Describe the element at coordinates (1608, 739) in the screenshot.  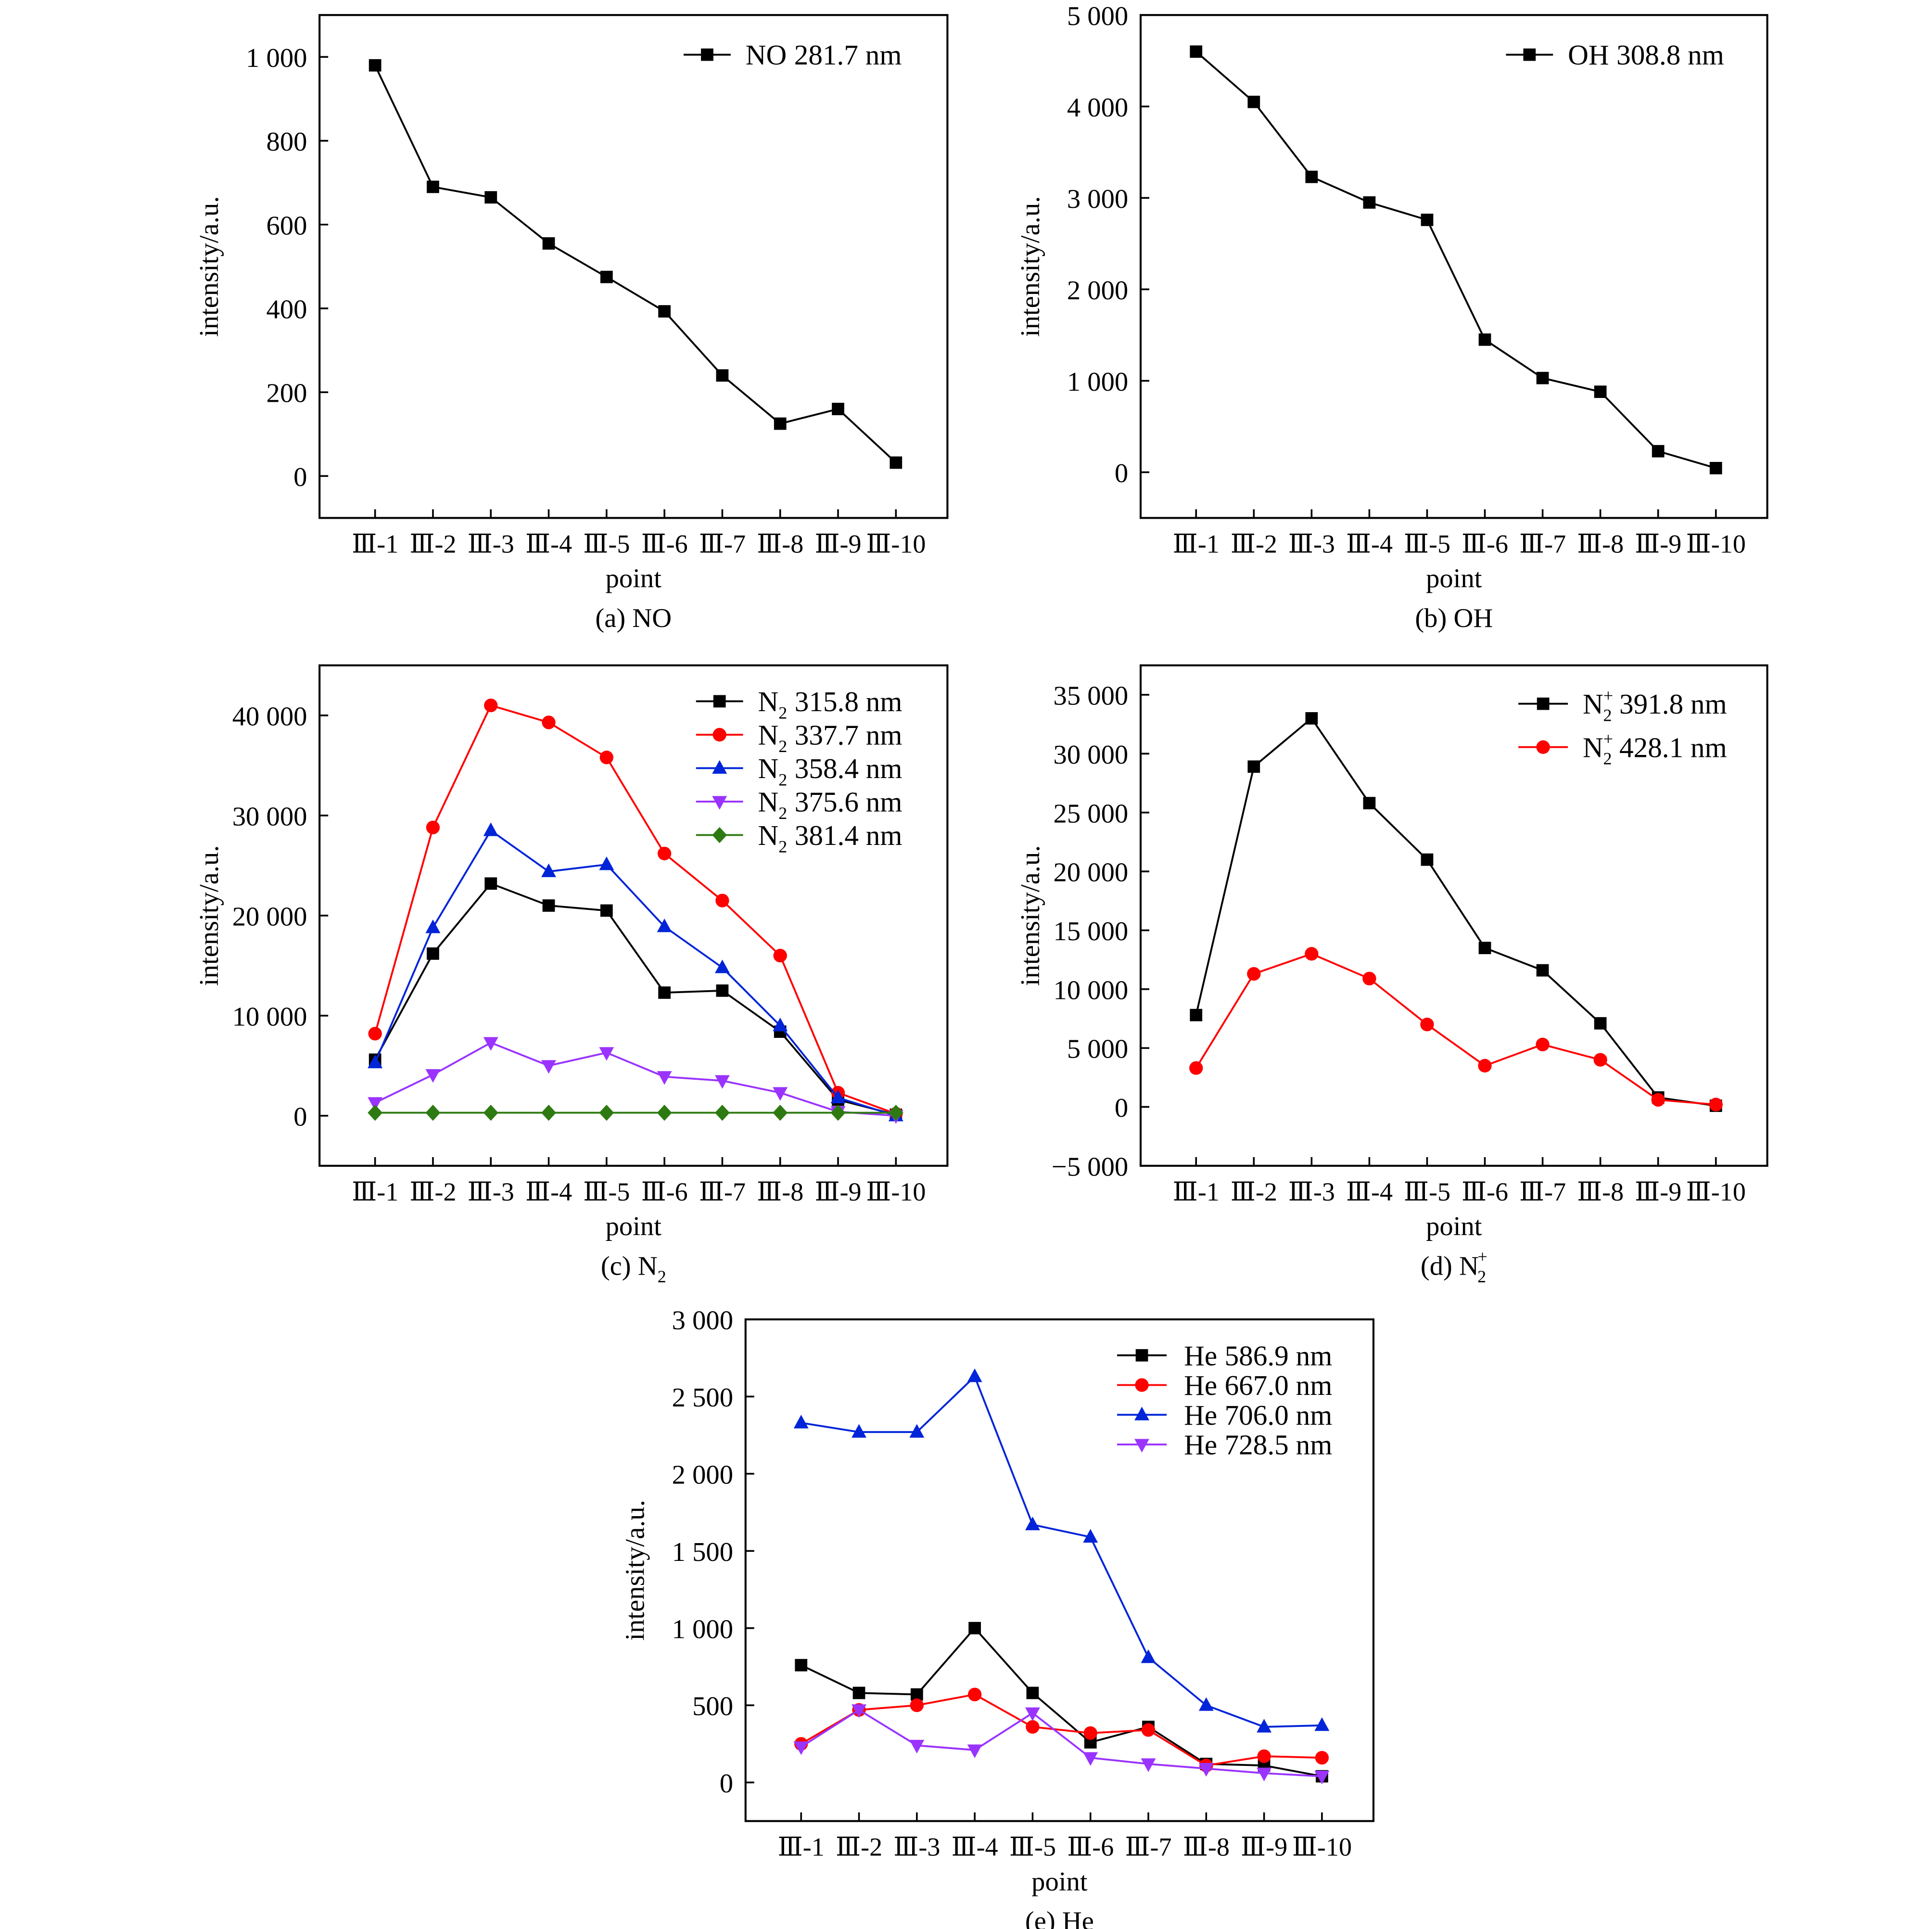
I see `legend-superscript: +` at that location.